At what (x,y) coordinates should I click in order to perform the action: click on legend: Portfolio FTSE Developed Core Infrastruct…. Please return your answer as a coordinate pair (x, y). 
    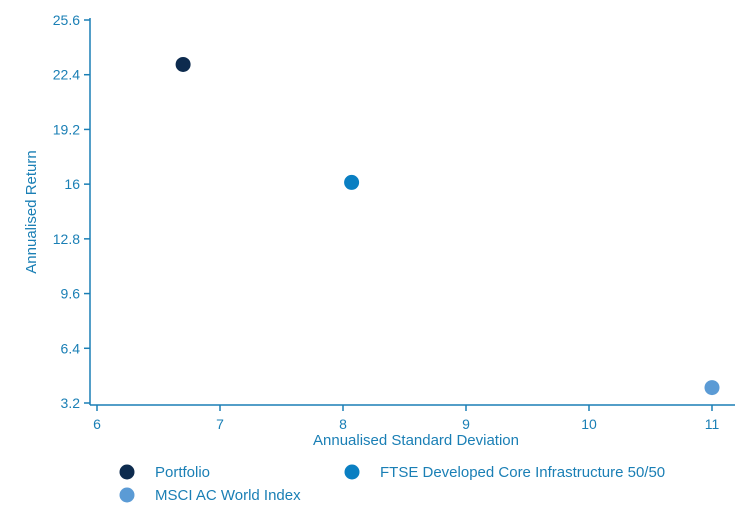
    Looking at the image, I should click on (392, 484).